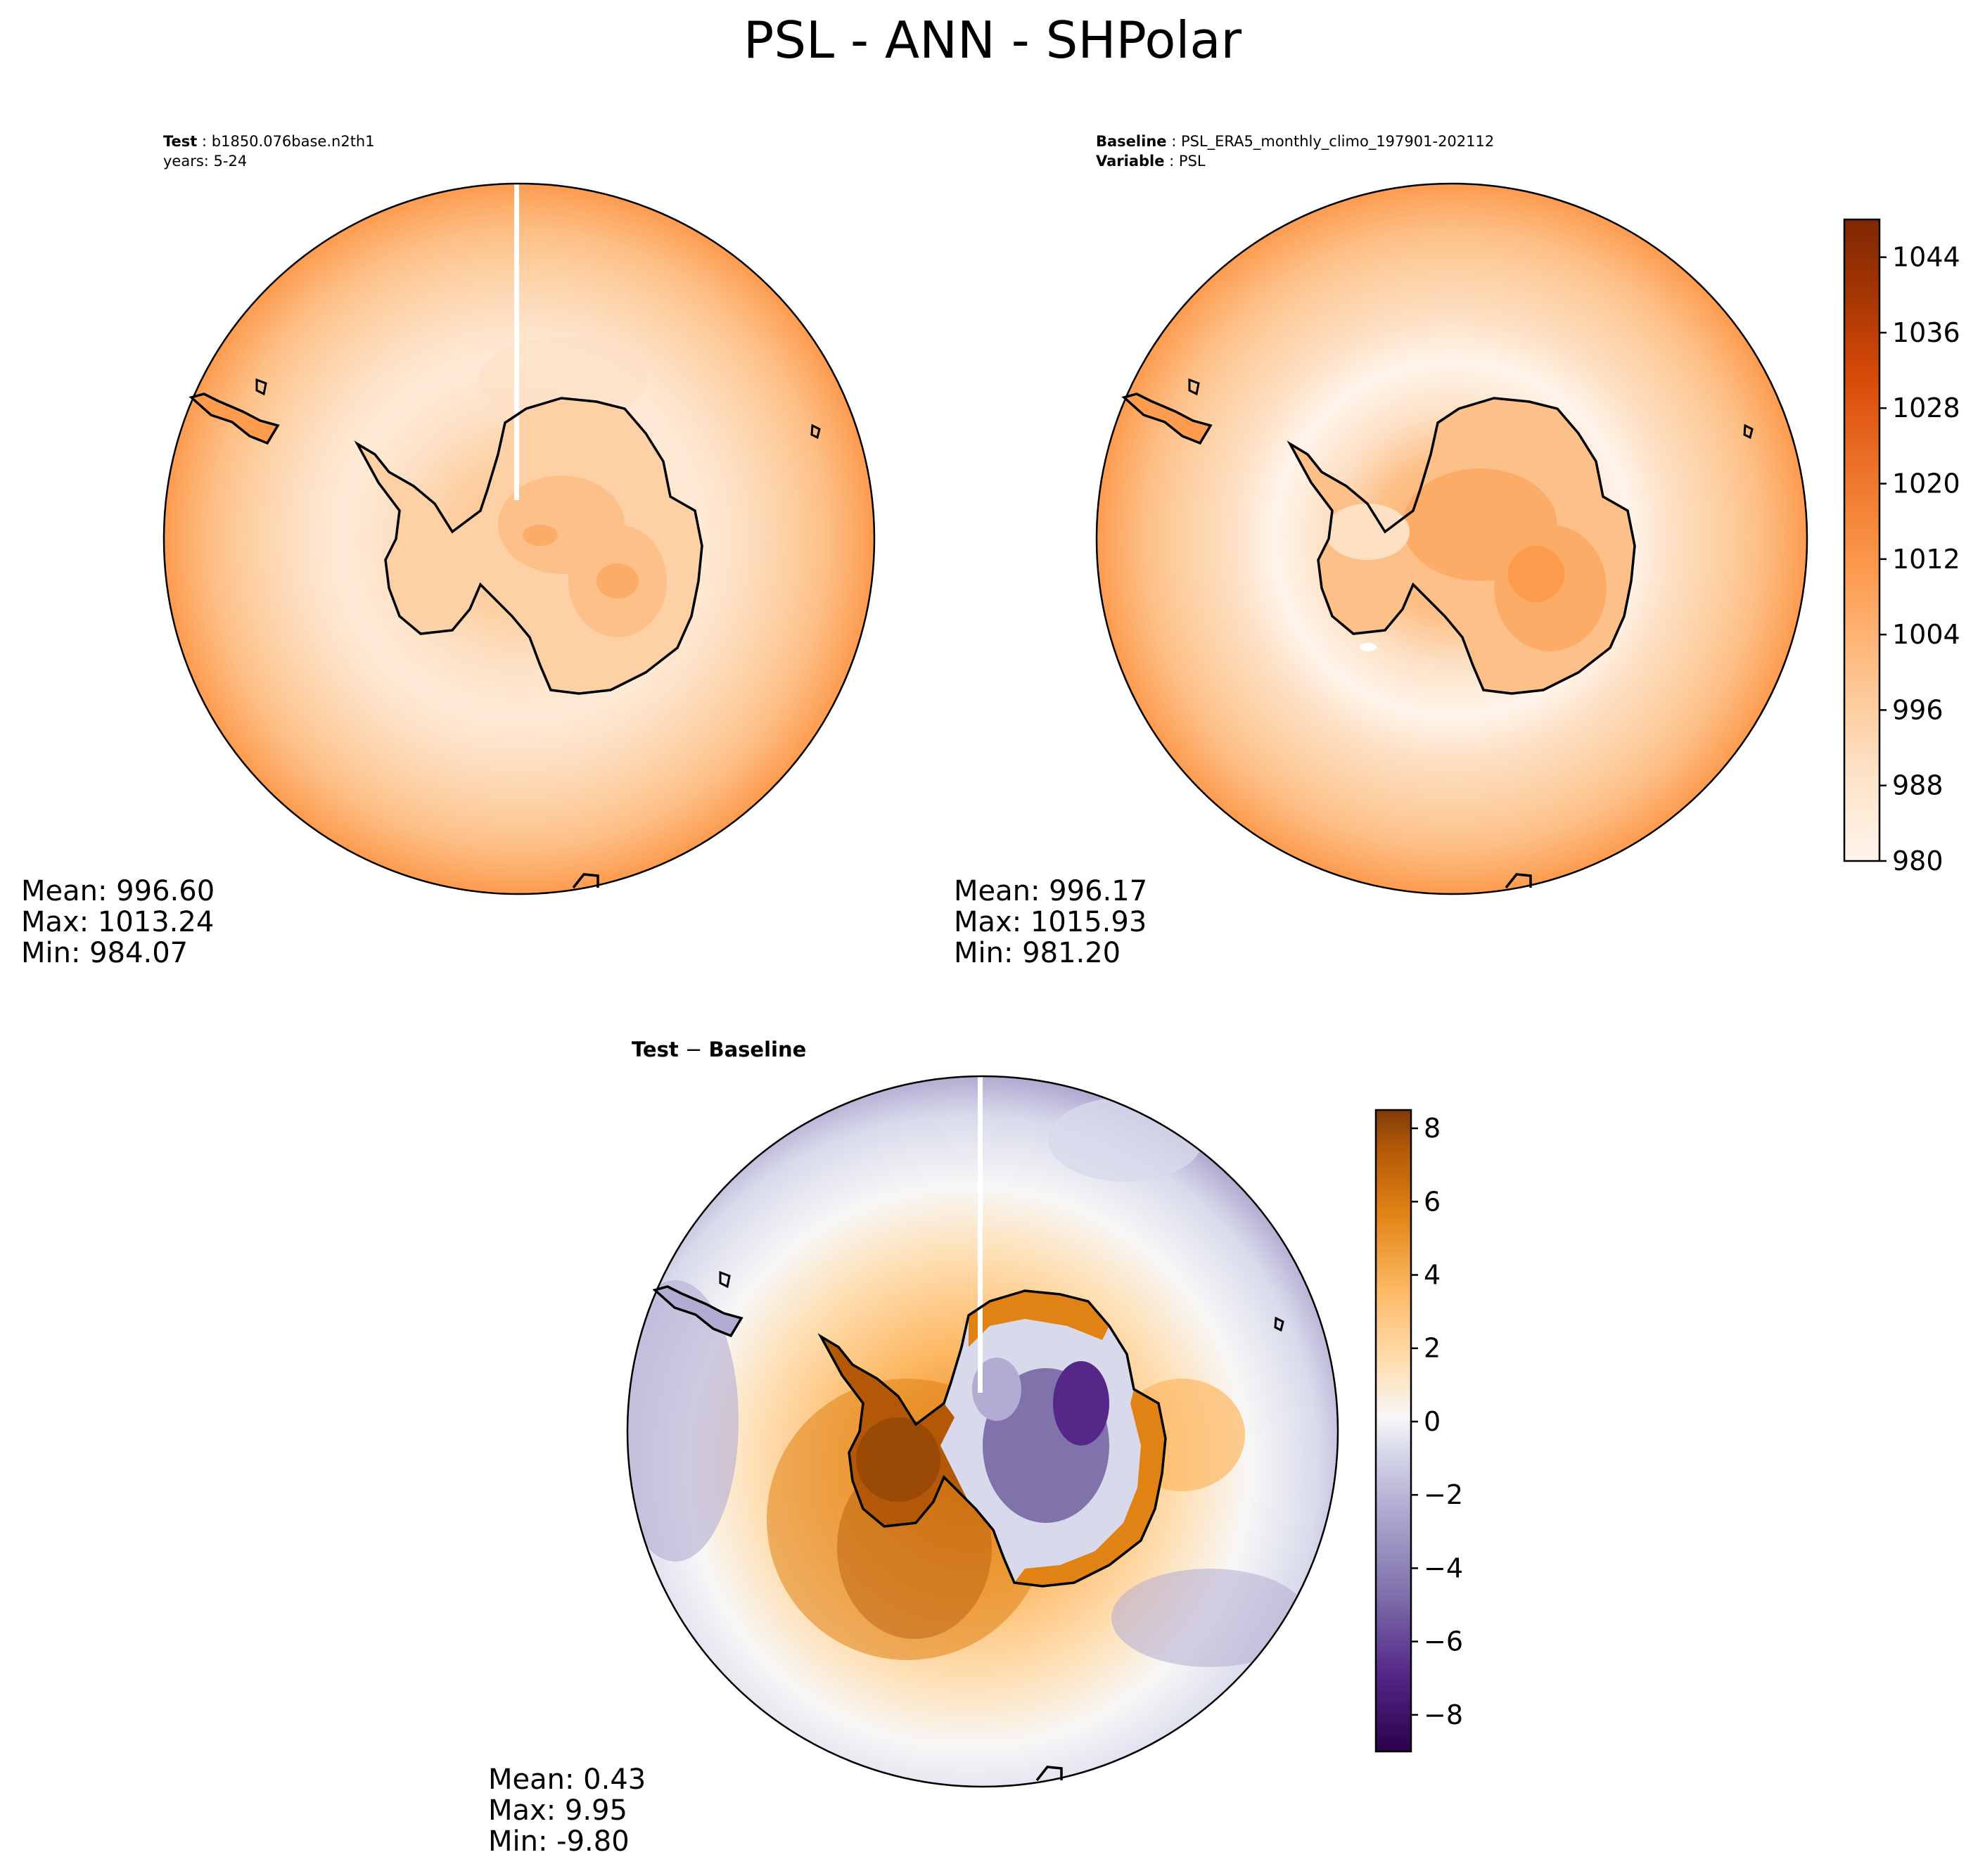  I want to click on diff-tick-label: −4, so click(1443, 1567).